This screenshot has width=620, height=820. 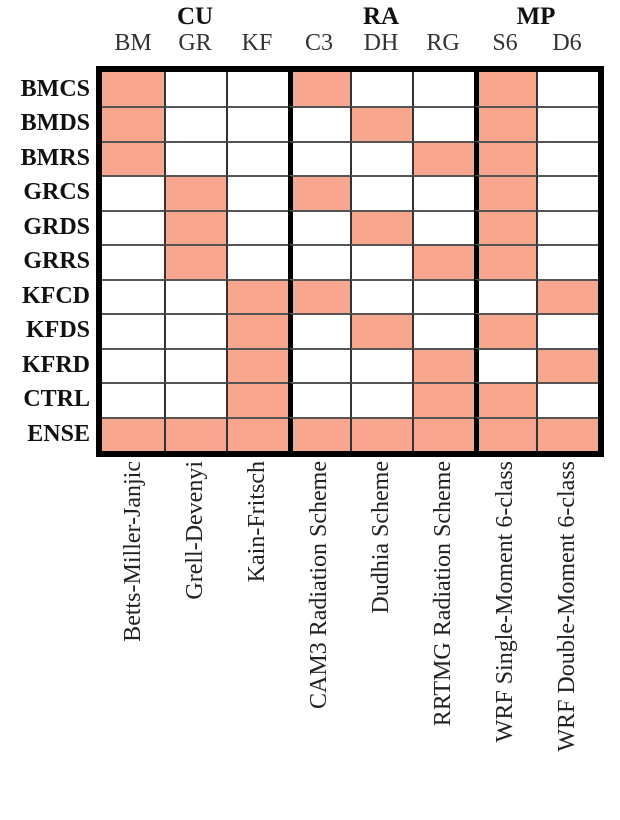 I want to click on row-label-kfds: KFDS, so click(x=57, y=330).